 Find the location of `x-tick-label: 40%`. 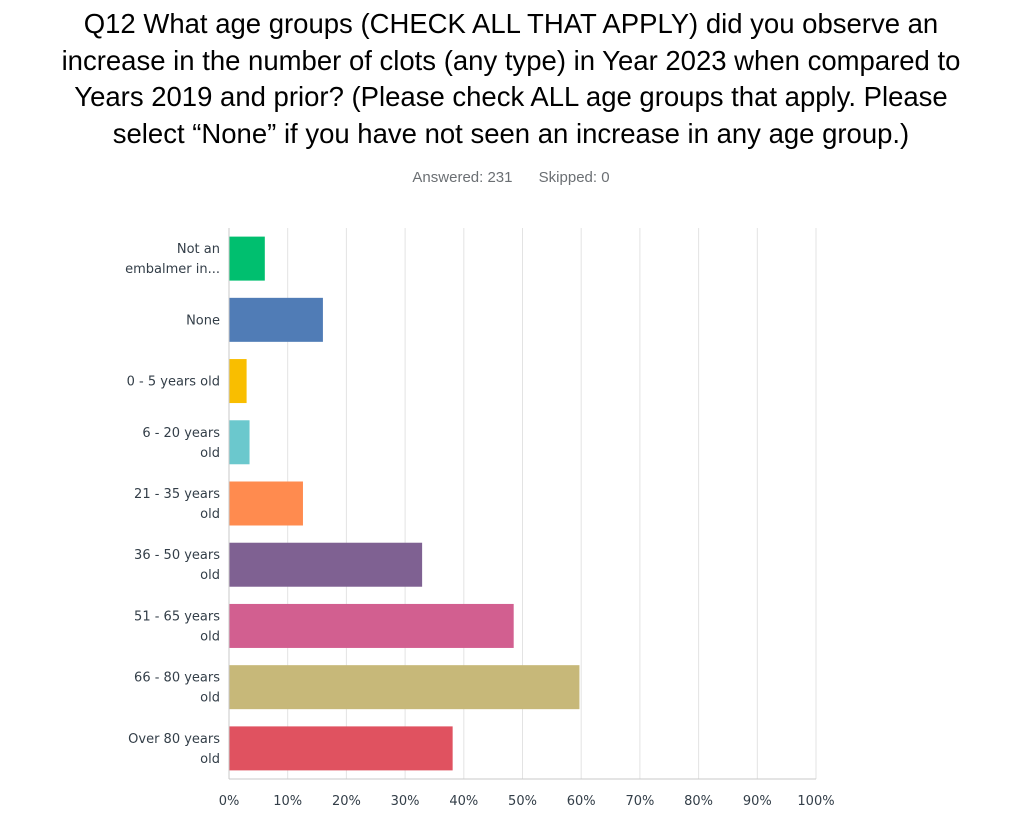

x-tick-label: 40% is located at coordinates (463, 801).